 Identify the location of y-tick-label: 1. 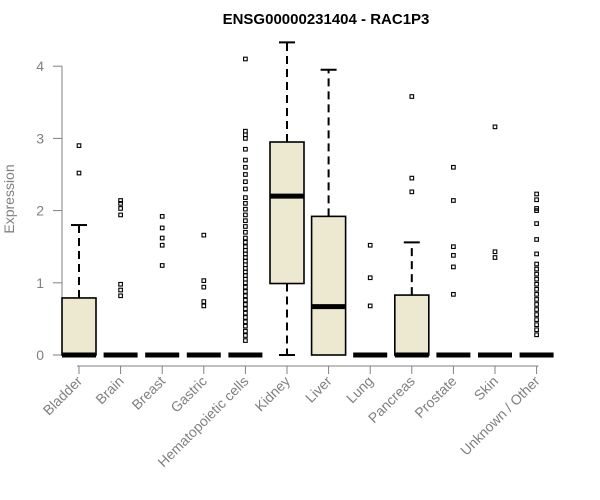
(40, 283).